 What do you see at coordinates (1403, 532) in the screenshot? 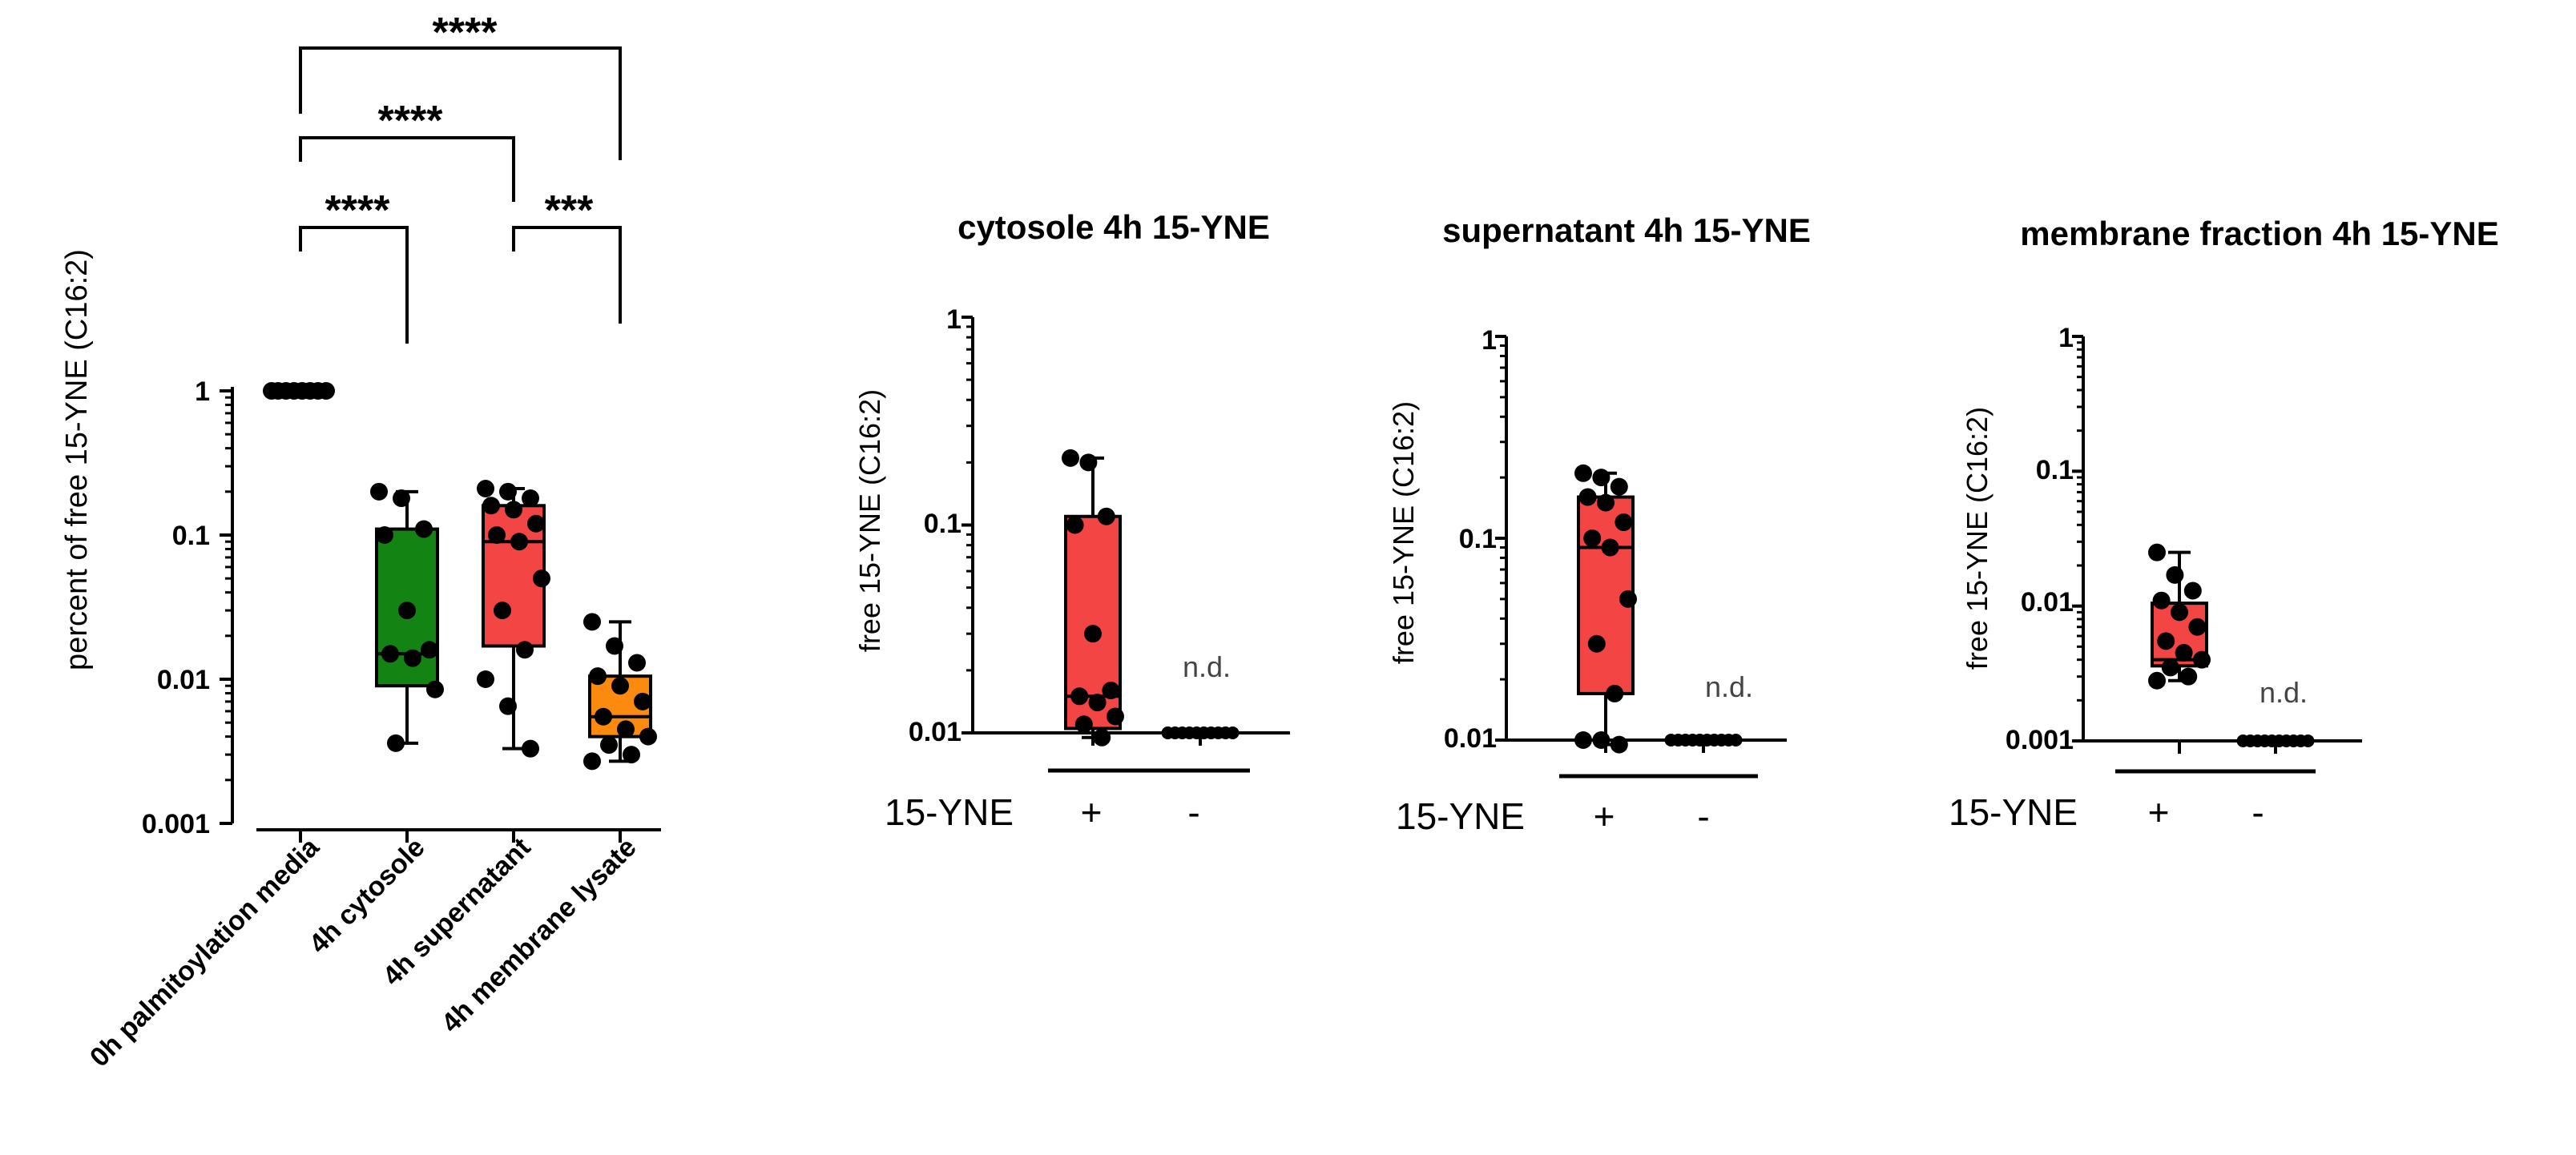
I see `panel-c-y-axis-label: free 15-YNE (C16:2)` at bounding box center [1403, 532].